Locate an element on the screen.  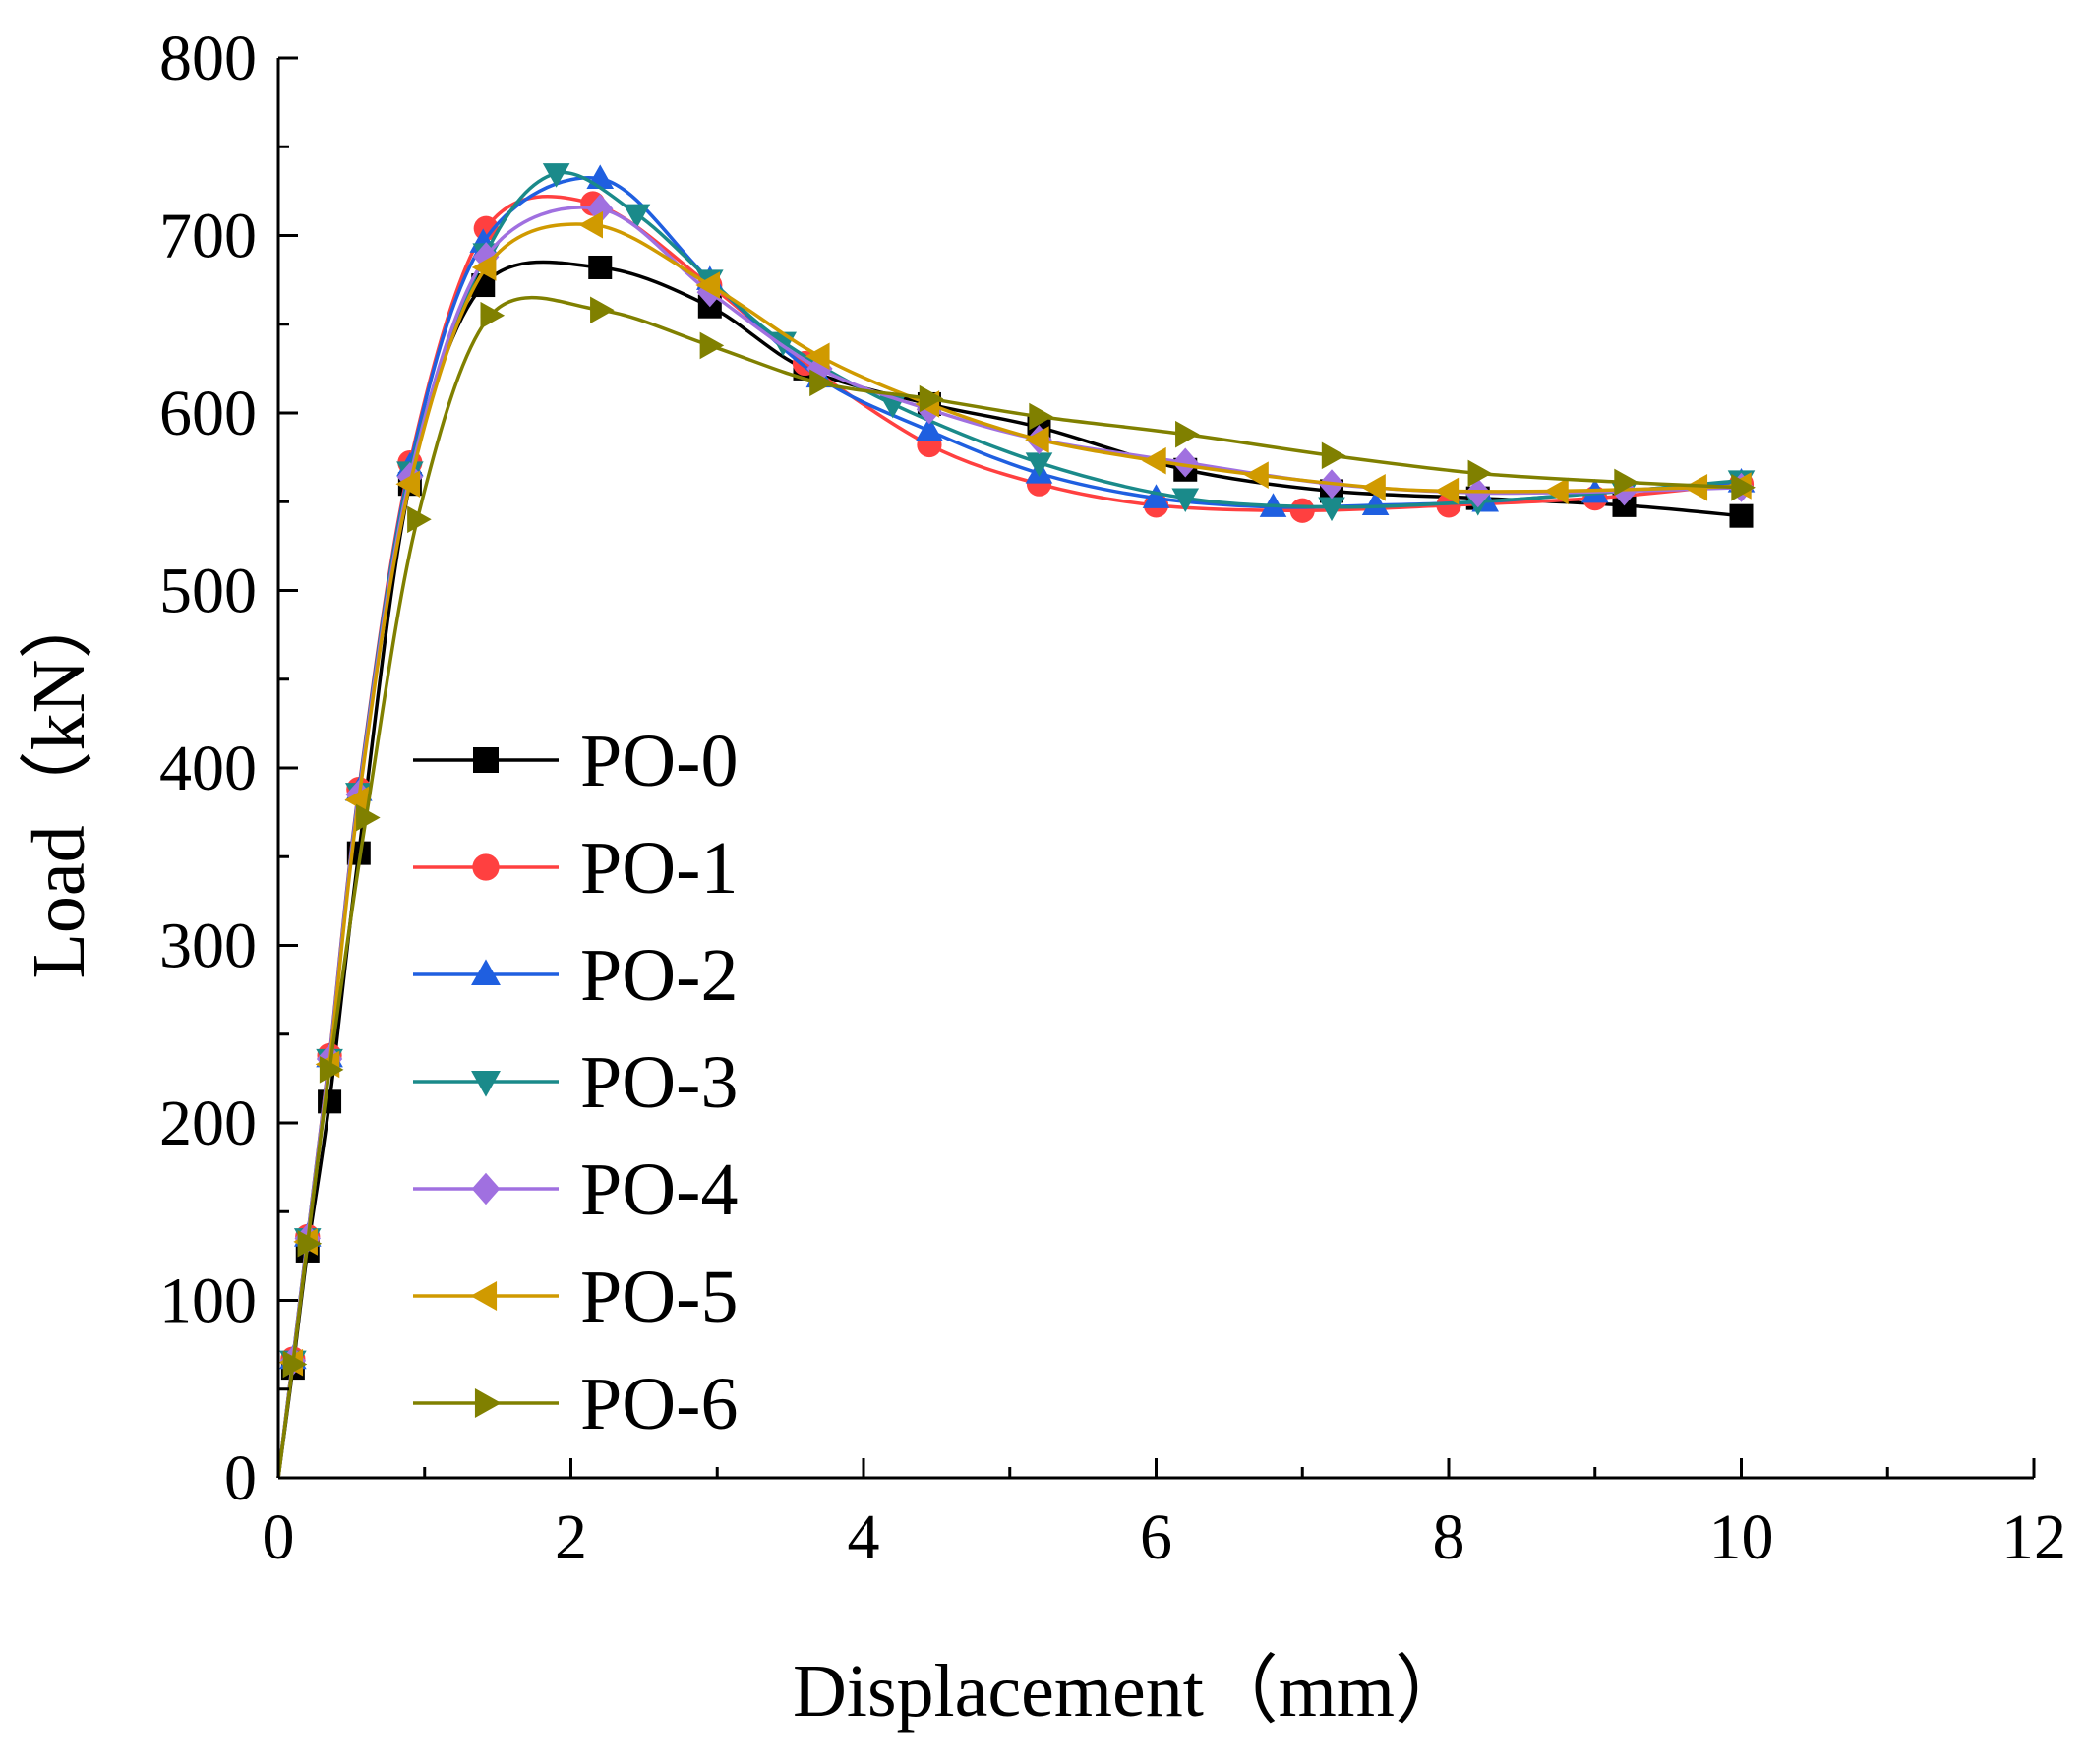
y-tick-label: 200 is located at coordinates (208, 1123).